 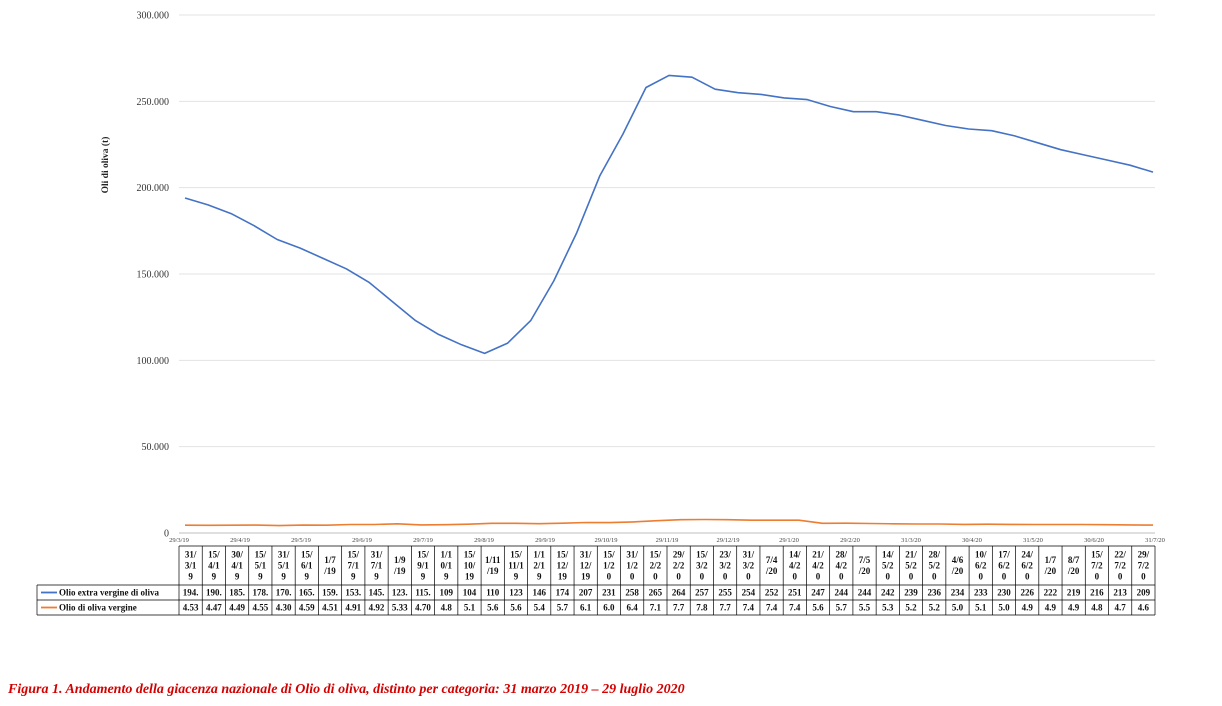 I want to click on table-value-cell: 109, so click(x=446, y=593).